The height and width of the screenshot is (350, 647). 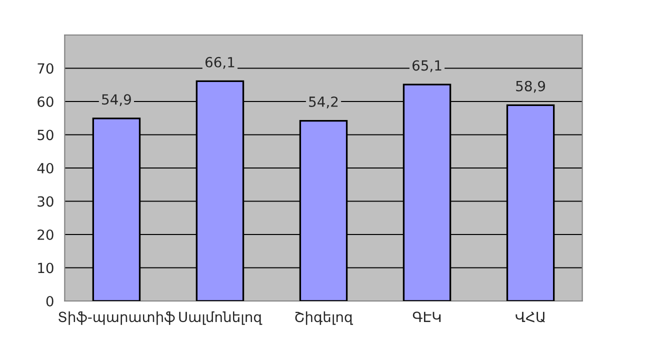 I want to click on x-tick-label: ՎՀԱ, so click(x=530, y=317).